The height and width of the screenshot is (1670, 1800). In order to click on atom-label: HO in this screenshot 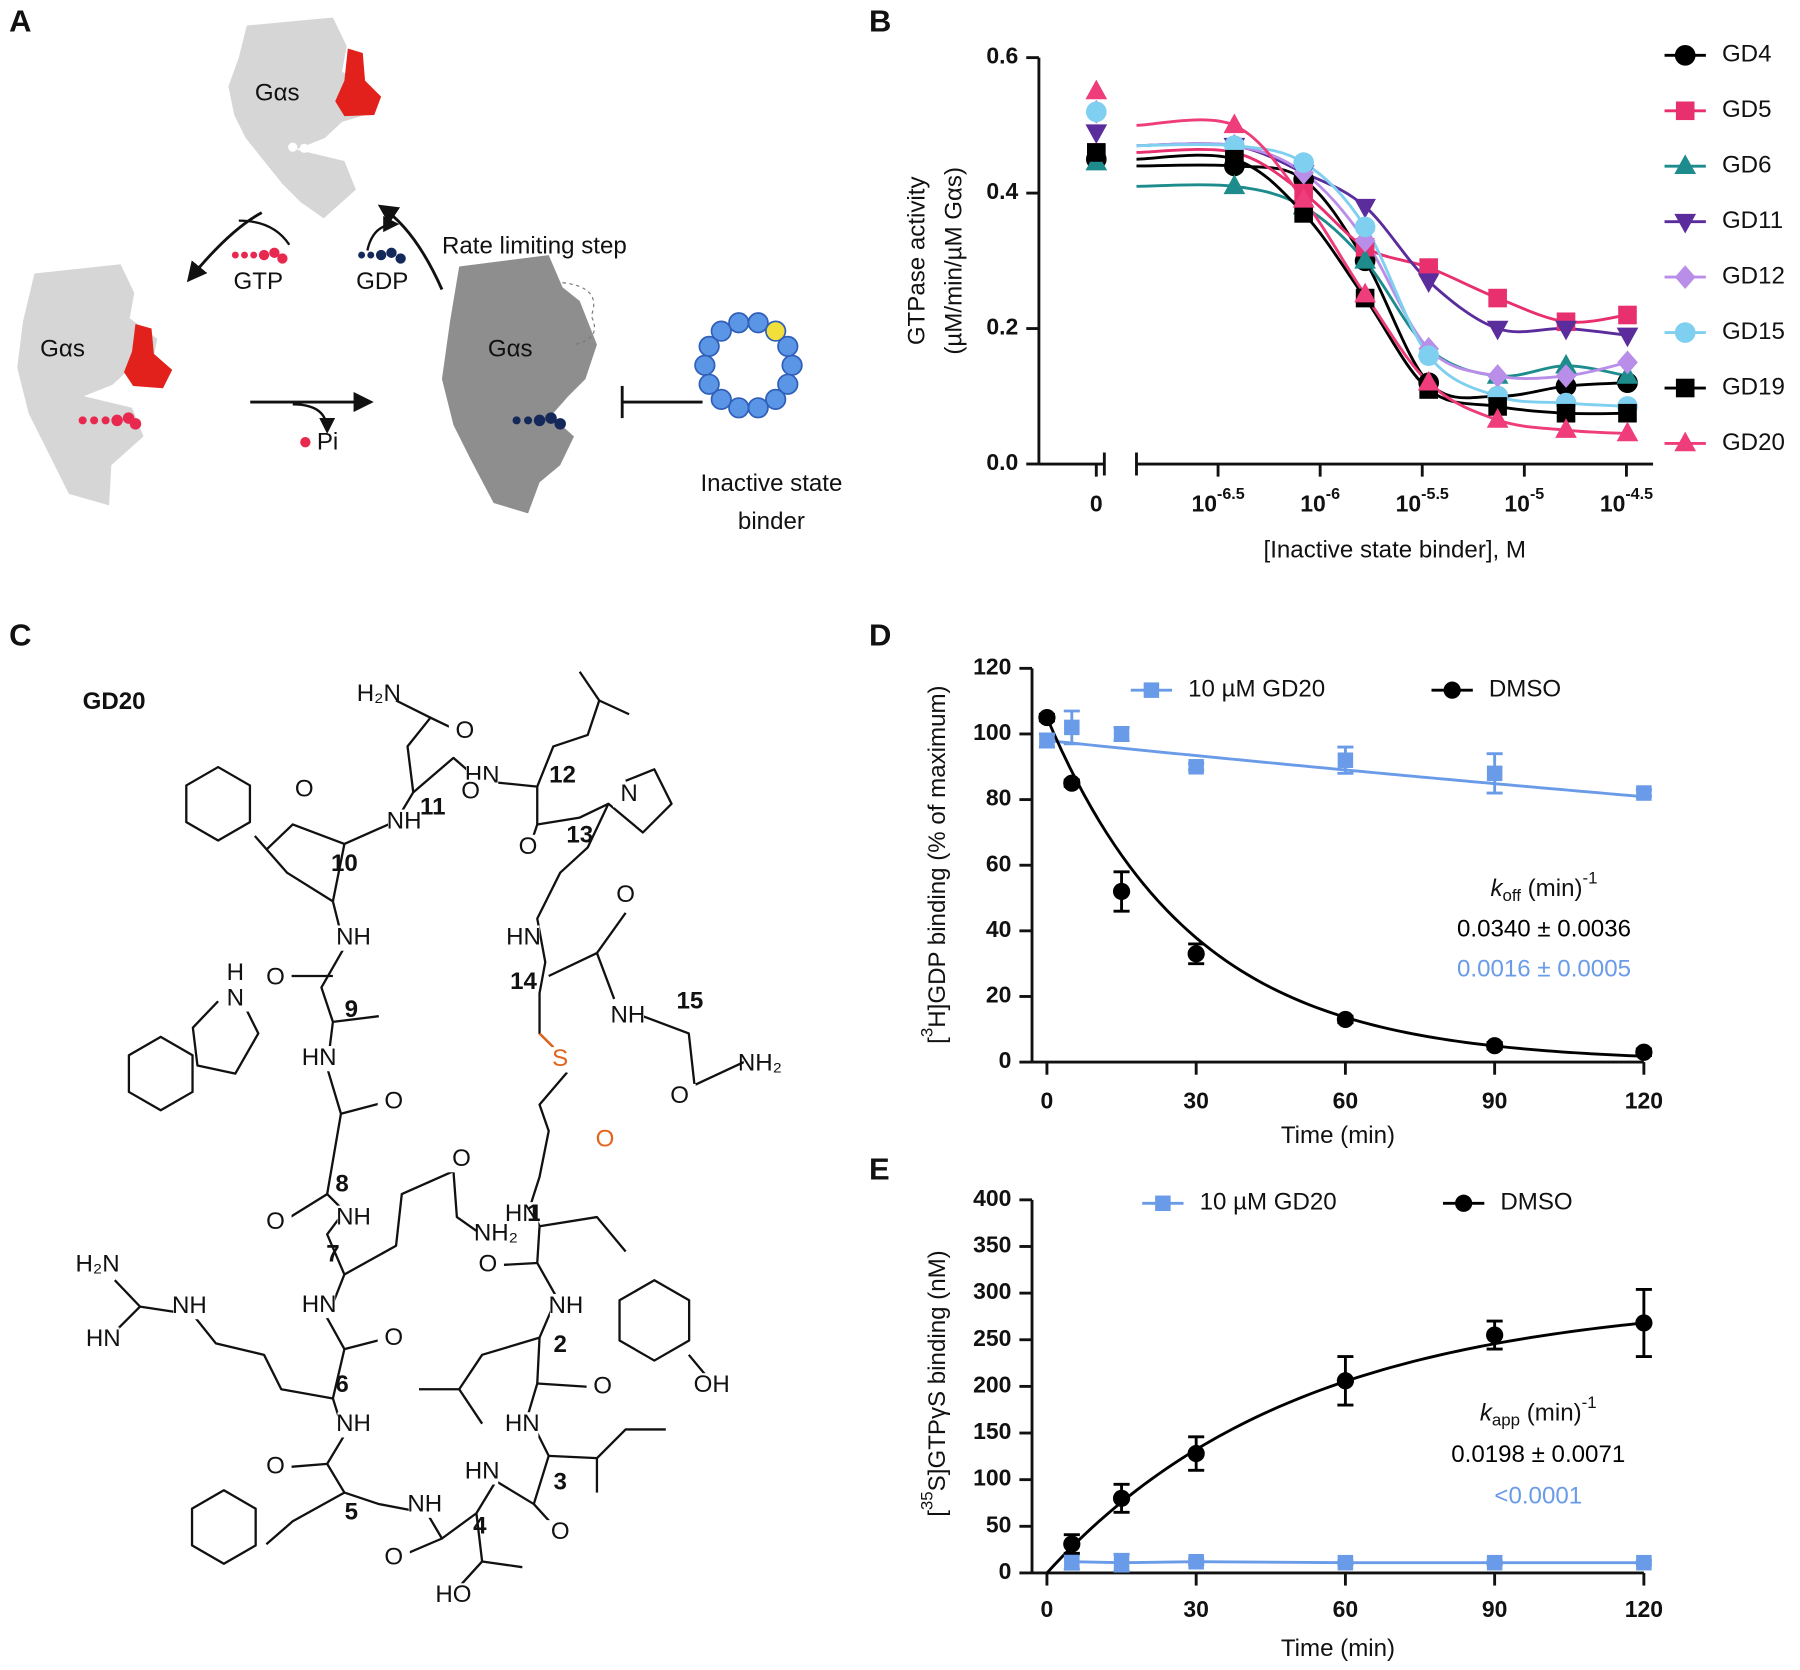, I will do `click(453, 1594)`.